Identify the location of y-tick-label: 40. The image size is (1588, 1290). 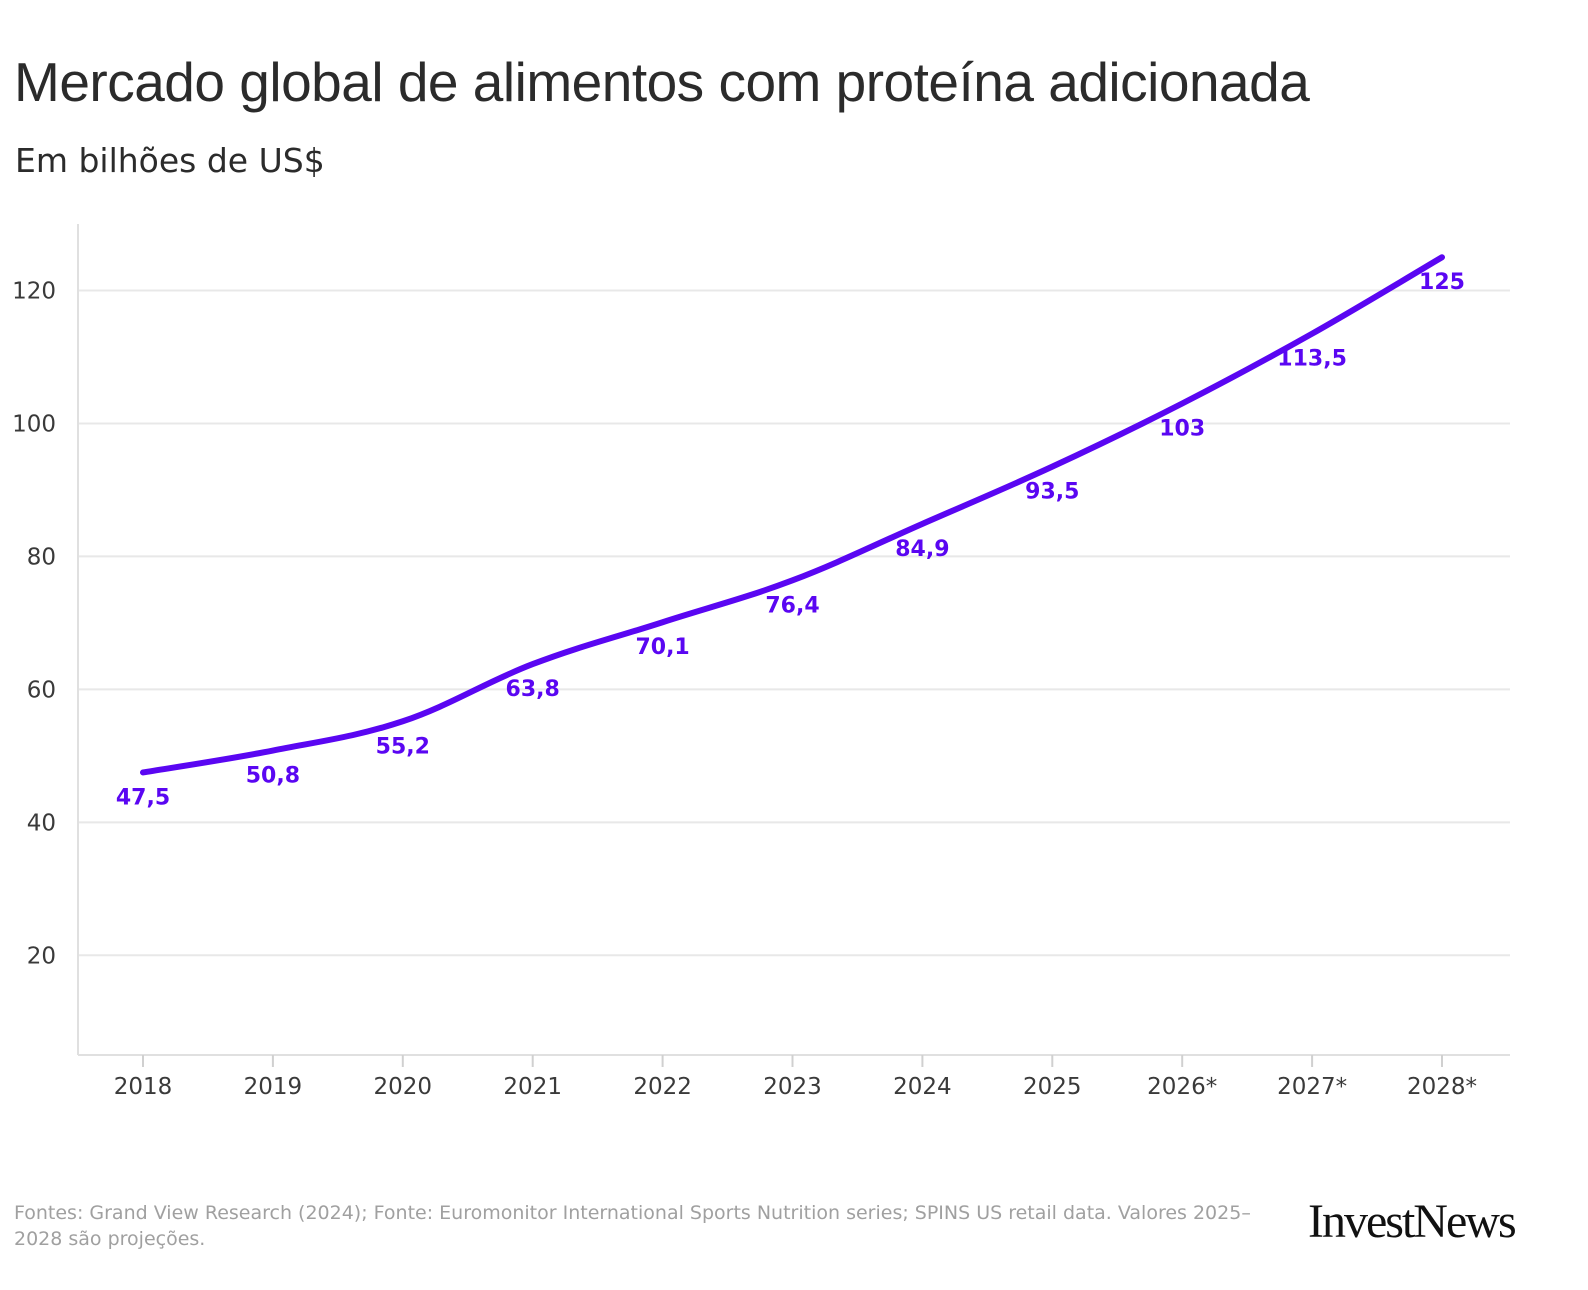
(41, 823).